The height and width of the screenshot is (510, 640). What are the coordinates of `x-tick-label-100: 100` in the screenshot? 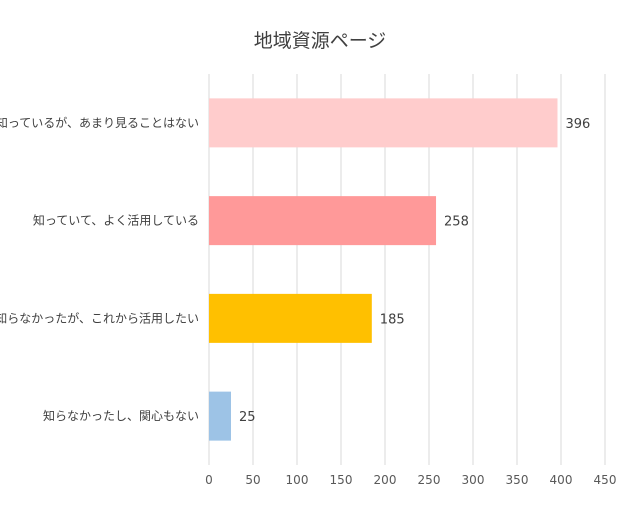 It's located at (297, 480).